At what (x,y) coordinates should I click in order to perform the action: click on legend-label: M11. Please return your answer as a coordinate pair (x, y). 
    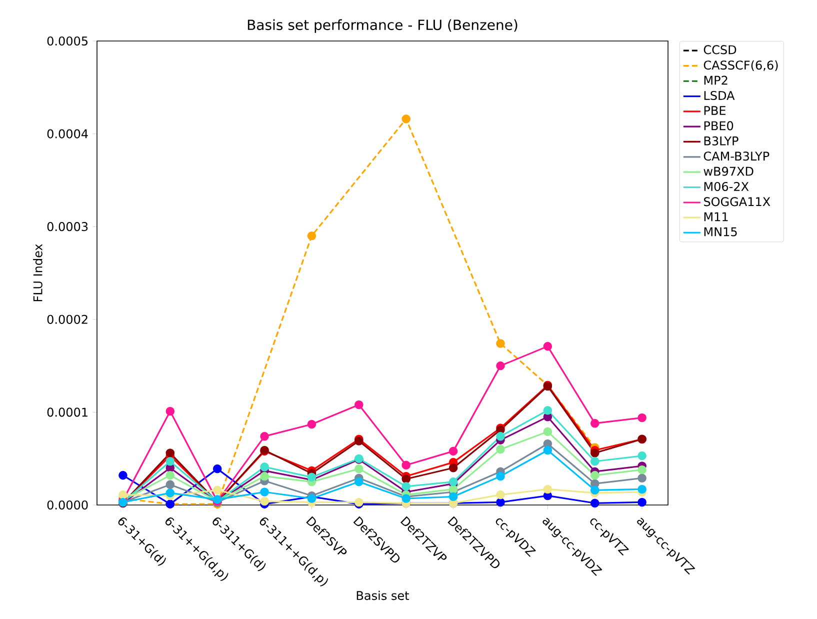
    Looking at the image, I should click on (716, 217).